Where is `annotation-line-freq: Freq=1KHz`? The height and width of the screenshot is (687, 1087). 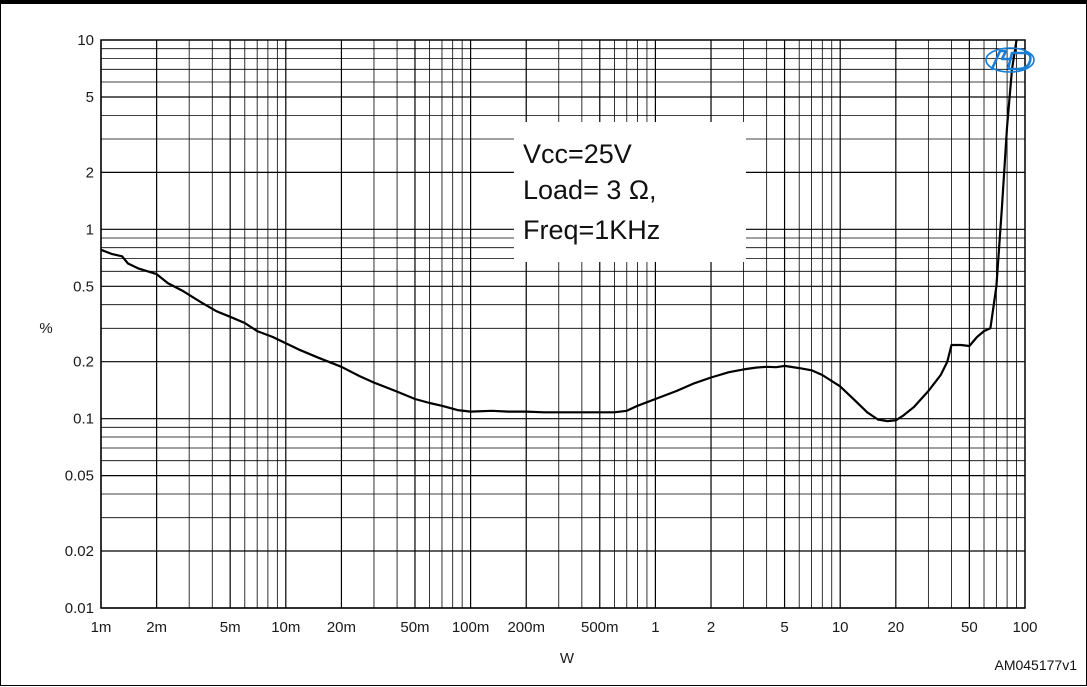 annotation-line-freq: Freq=1KHz is located at coordinates (591, 230).